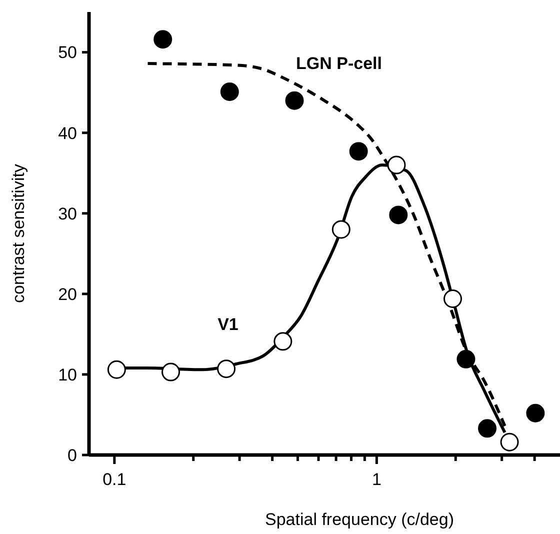 The height and width of the screenshot is (534, 560). I want to click on y-tick-label: 30, so click(67, 214).